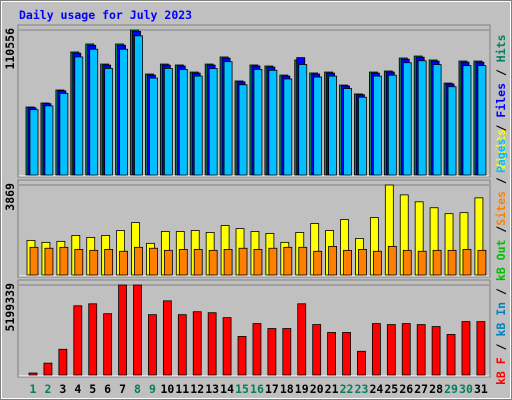 The height and width of the screenshot is (400, 512). What do you see at coordinates (287, 389) in the screenshot?
I see `x-tick-label: 18` at bounding box center [287, 389].